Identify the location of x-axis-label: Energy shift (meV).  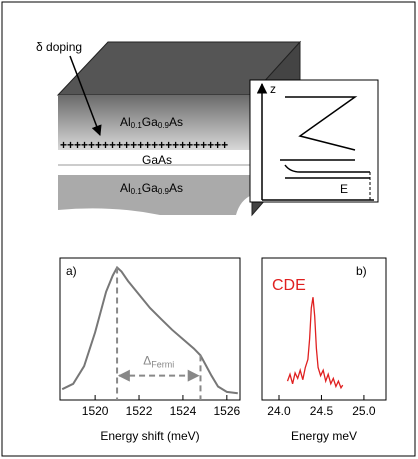
(149, 436).